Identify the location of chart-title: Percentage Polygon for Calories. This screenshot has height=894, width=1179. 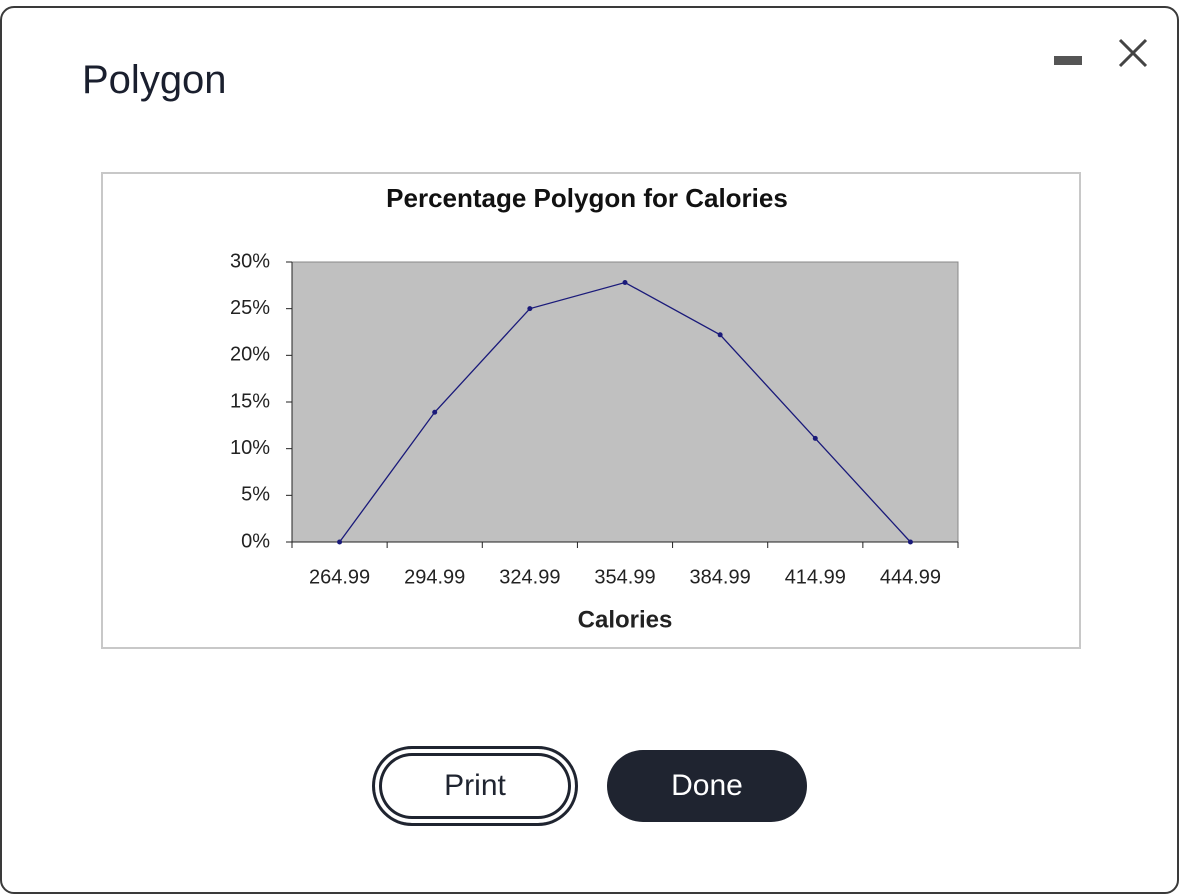
(587, 198).